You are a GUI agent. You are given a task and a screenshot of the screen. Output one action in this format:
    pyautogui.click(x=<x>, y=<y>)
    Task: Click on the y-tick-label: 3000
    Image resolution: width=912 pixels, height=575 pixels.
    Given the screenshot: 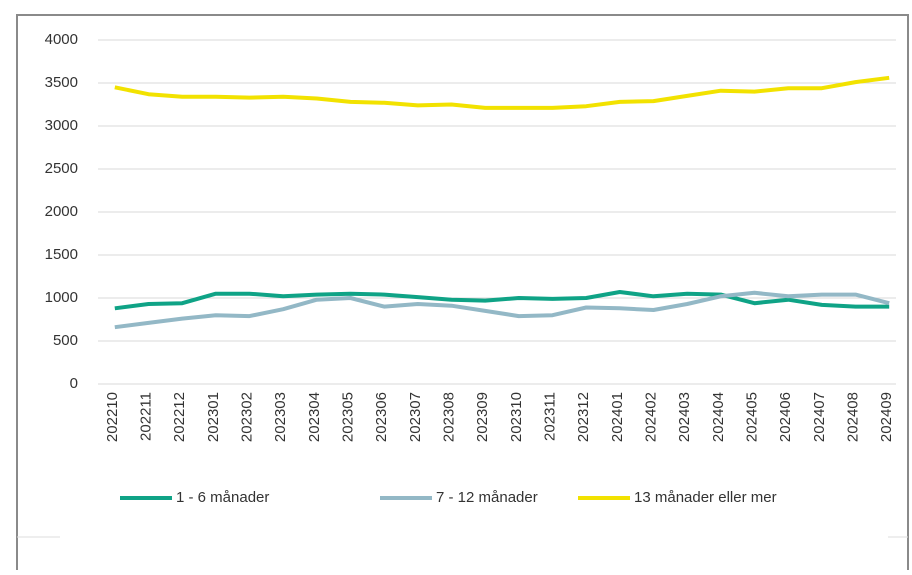 What is the action you would take?
    pyautogui.click(x=61, y=125)
    